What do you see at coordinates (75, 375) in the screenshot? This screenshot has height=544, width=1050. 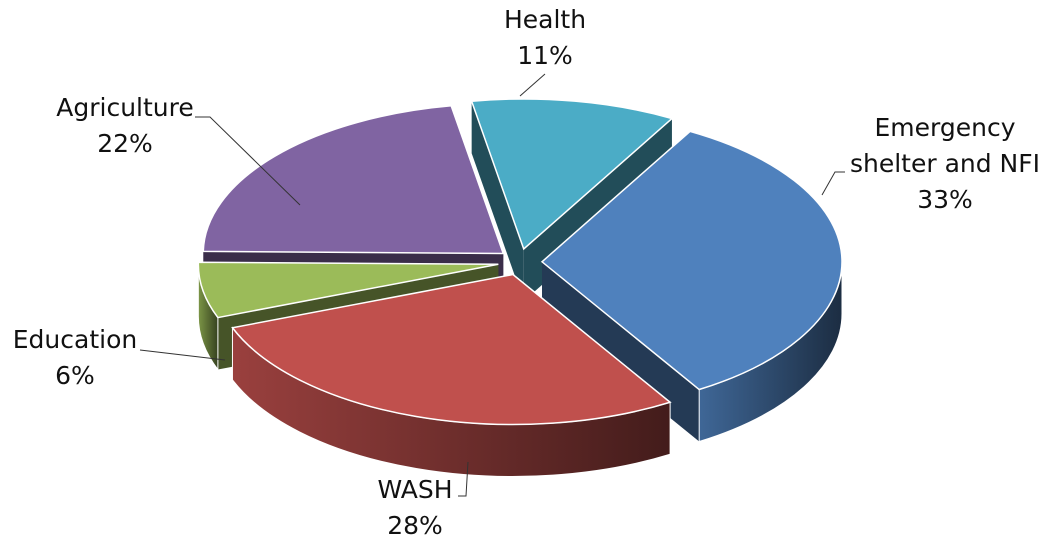 I see `label-value: 6%` at bounding box center [75, 375].